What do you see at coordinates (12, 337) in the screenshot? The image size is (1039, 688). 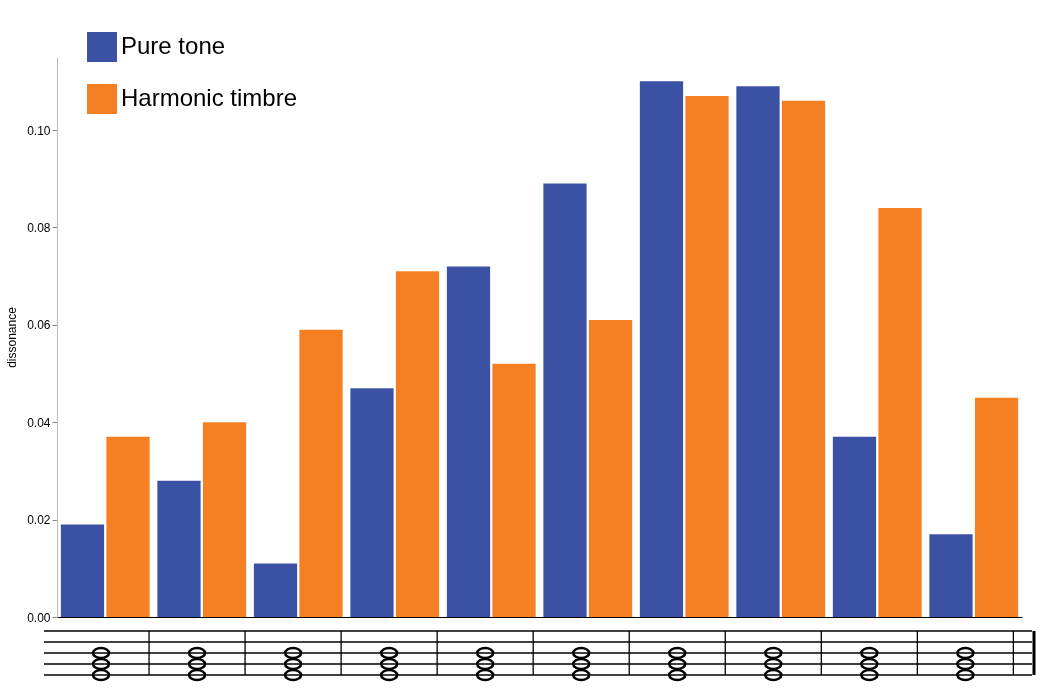 I see `y-axis-title: dissonance` at bounding box center [12, 337].